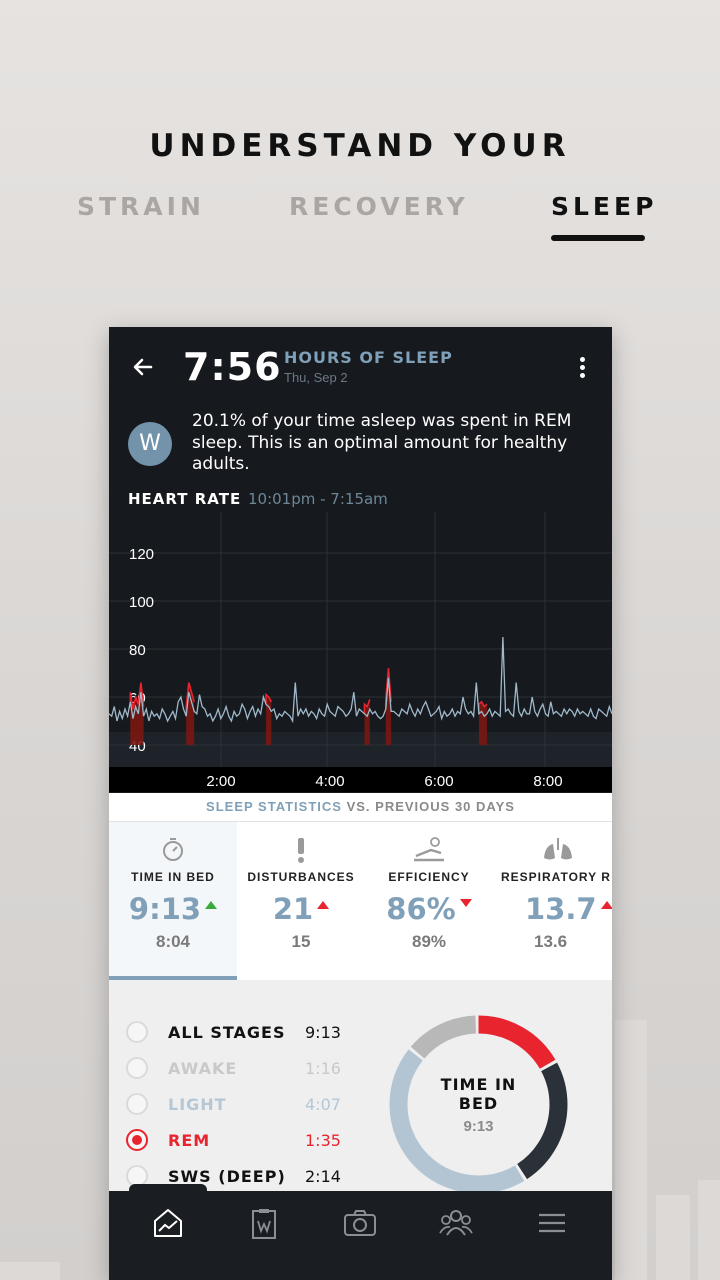  I want to click on stat-value: 9:13, so click(173, 909).